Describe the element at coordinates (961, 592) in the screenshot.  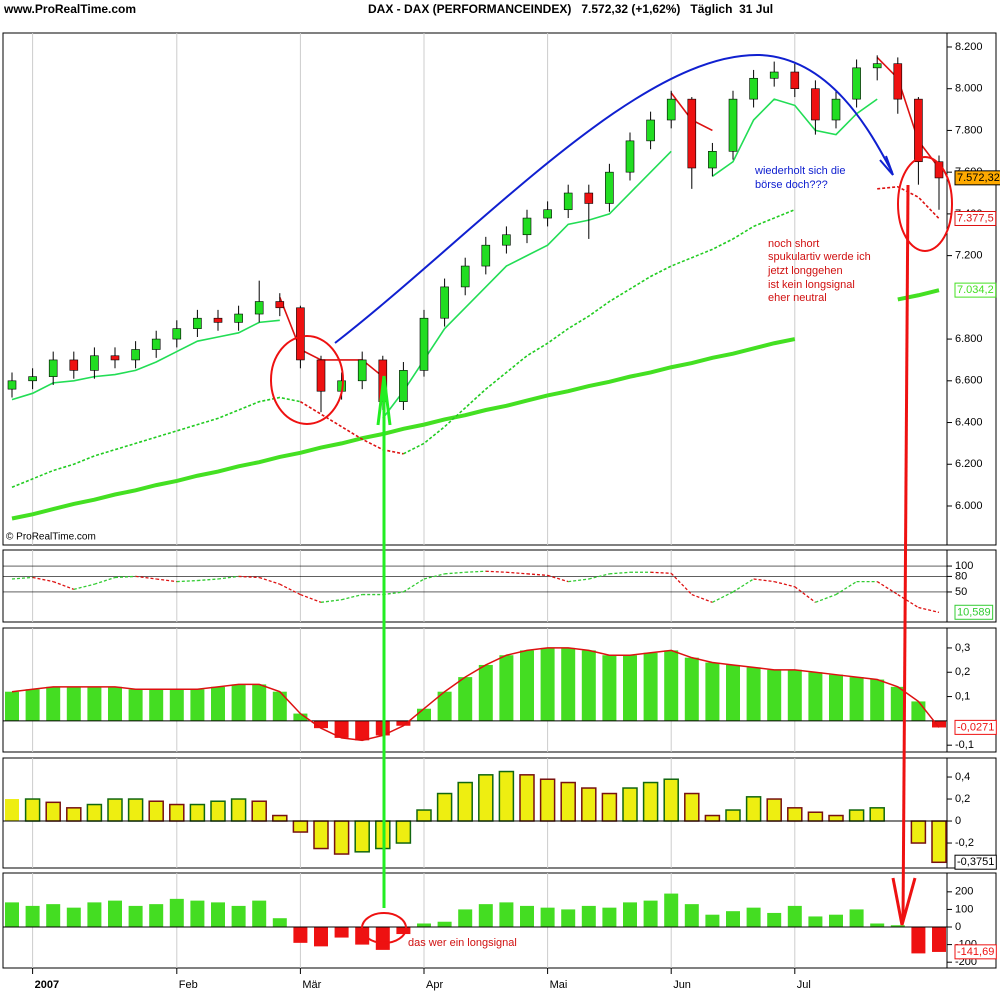
I see `y-tick-label: 50` at that location.